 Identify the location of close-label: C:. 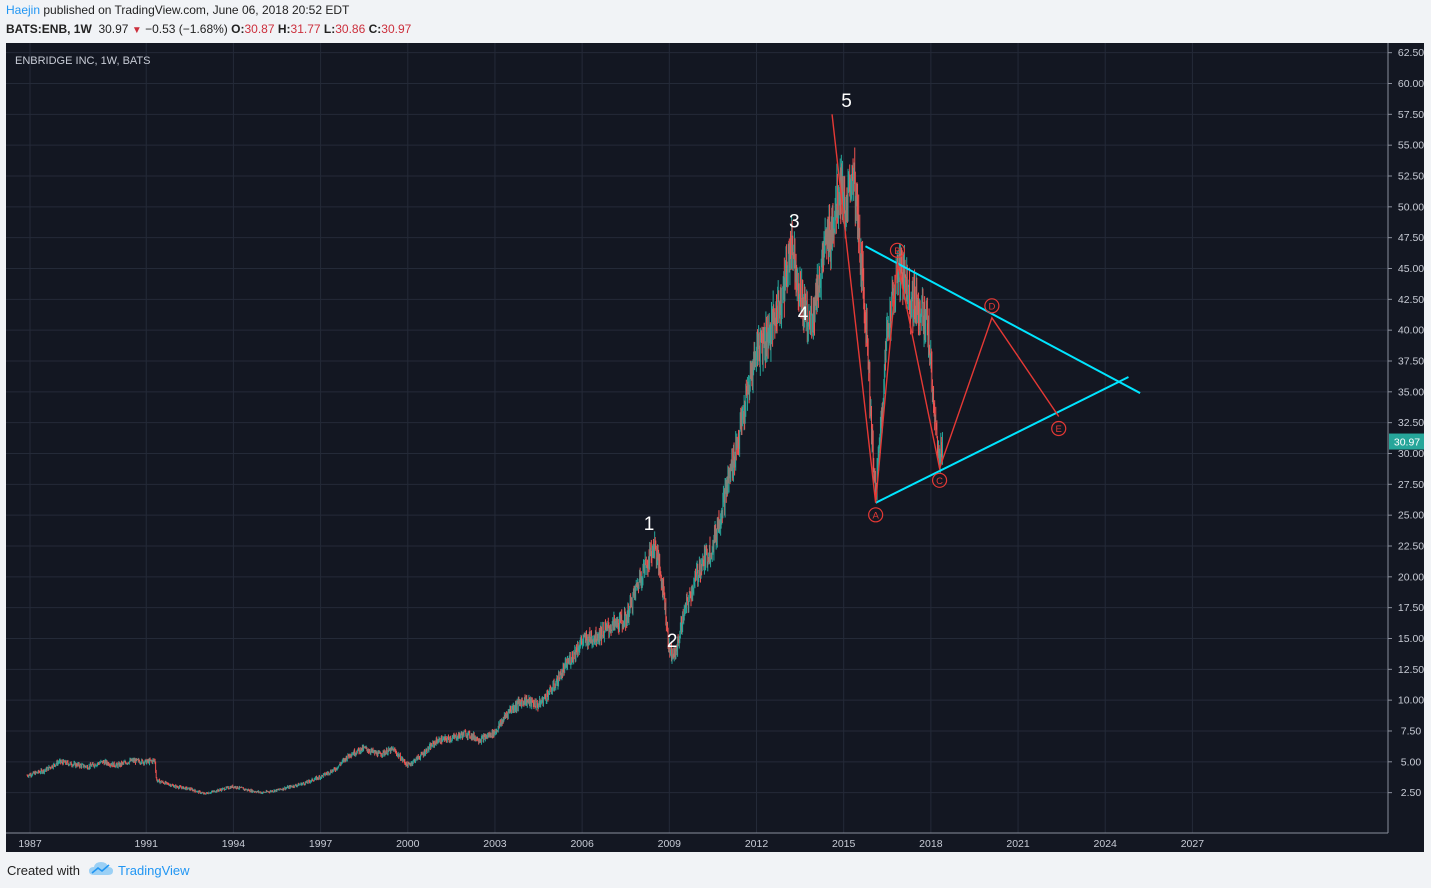
(375, 29).